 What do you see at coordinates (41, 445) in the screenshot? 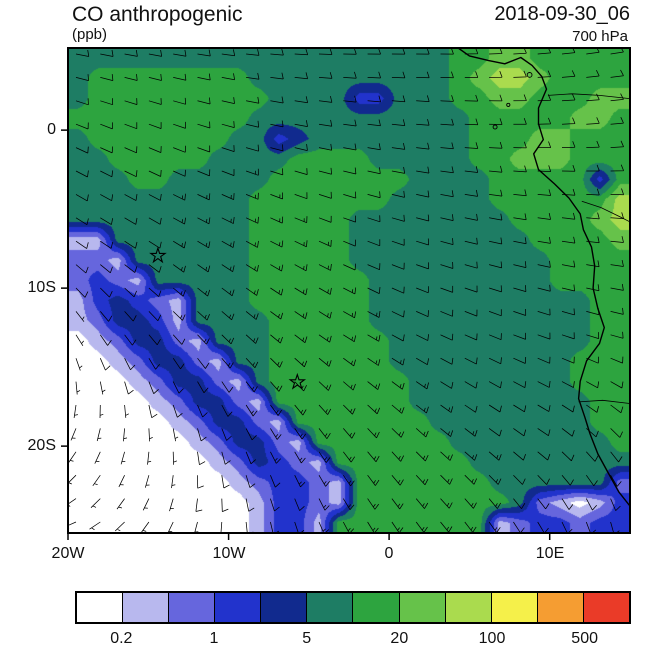
I see `y-tick-label-20s: 20S` at bounding box center [41, 445].